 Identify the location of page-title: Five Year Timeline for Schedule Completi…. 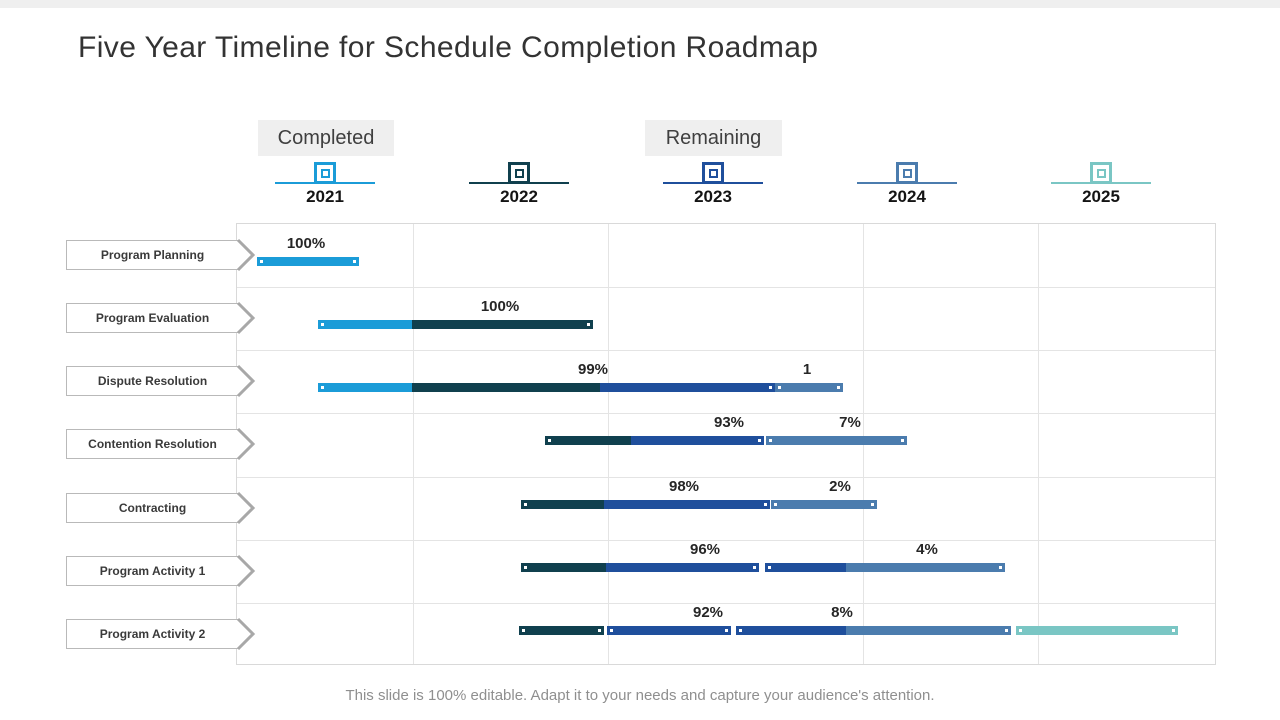
(448, 47).